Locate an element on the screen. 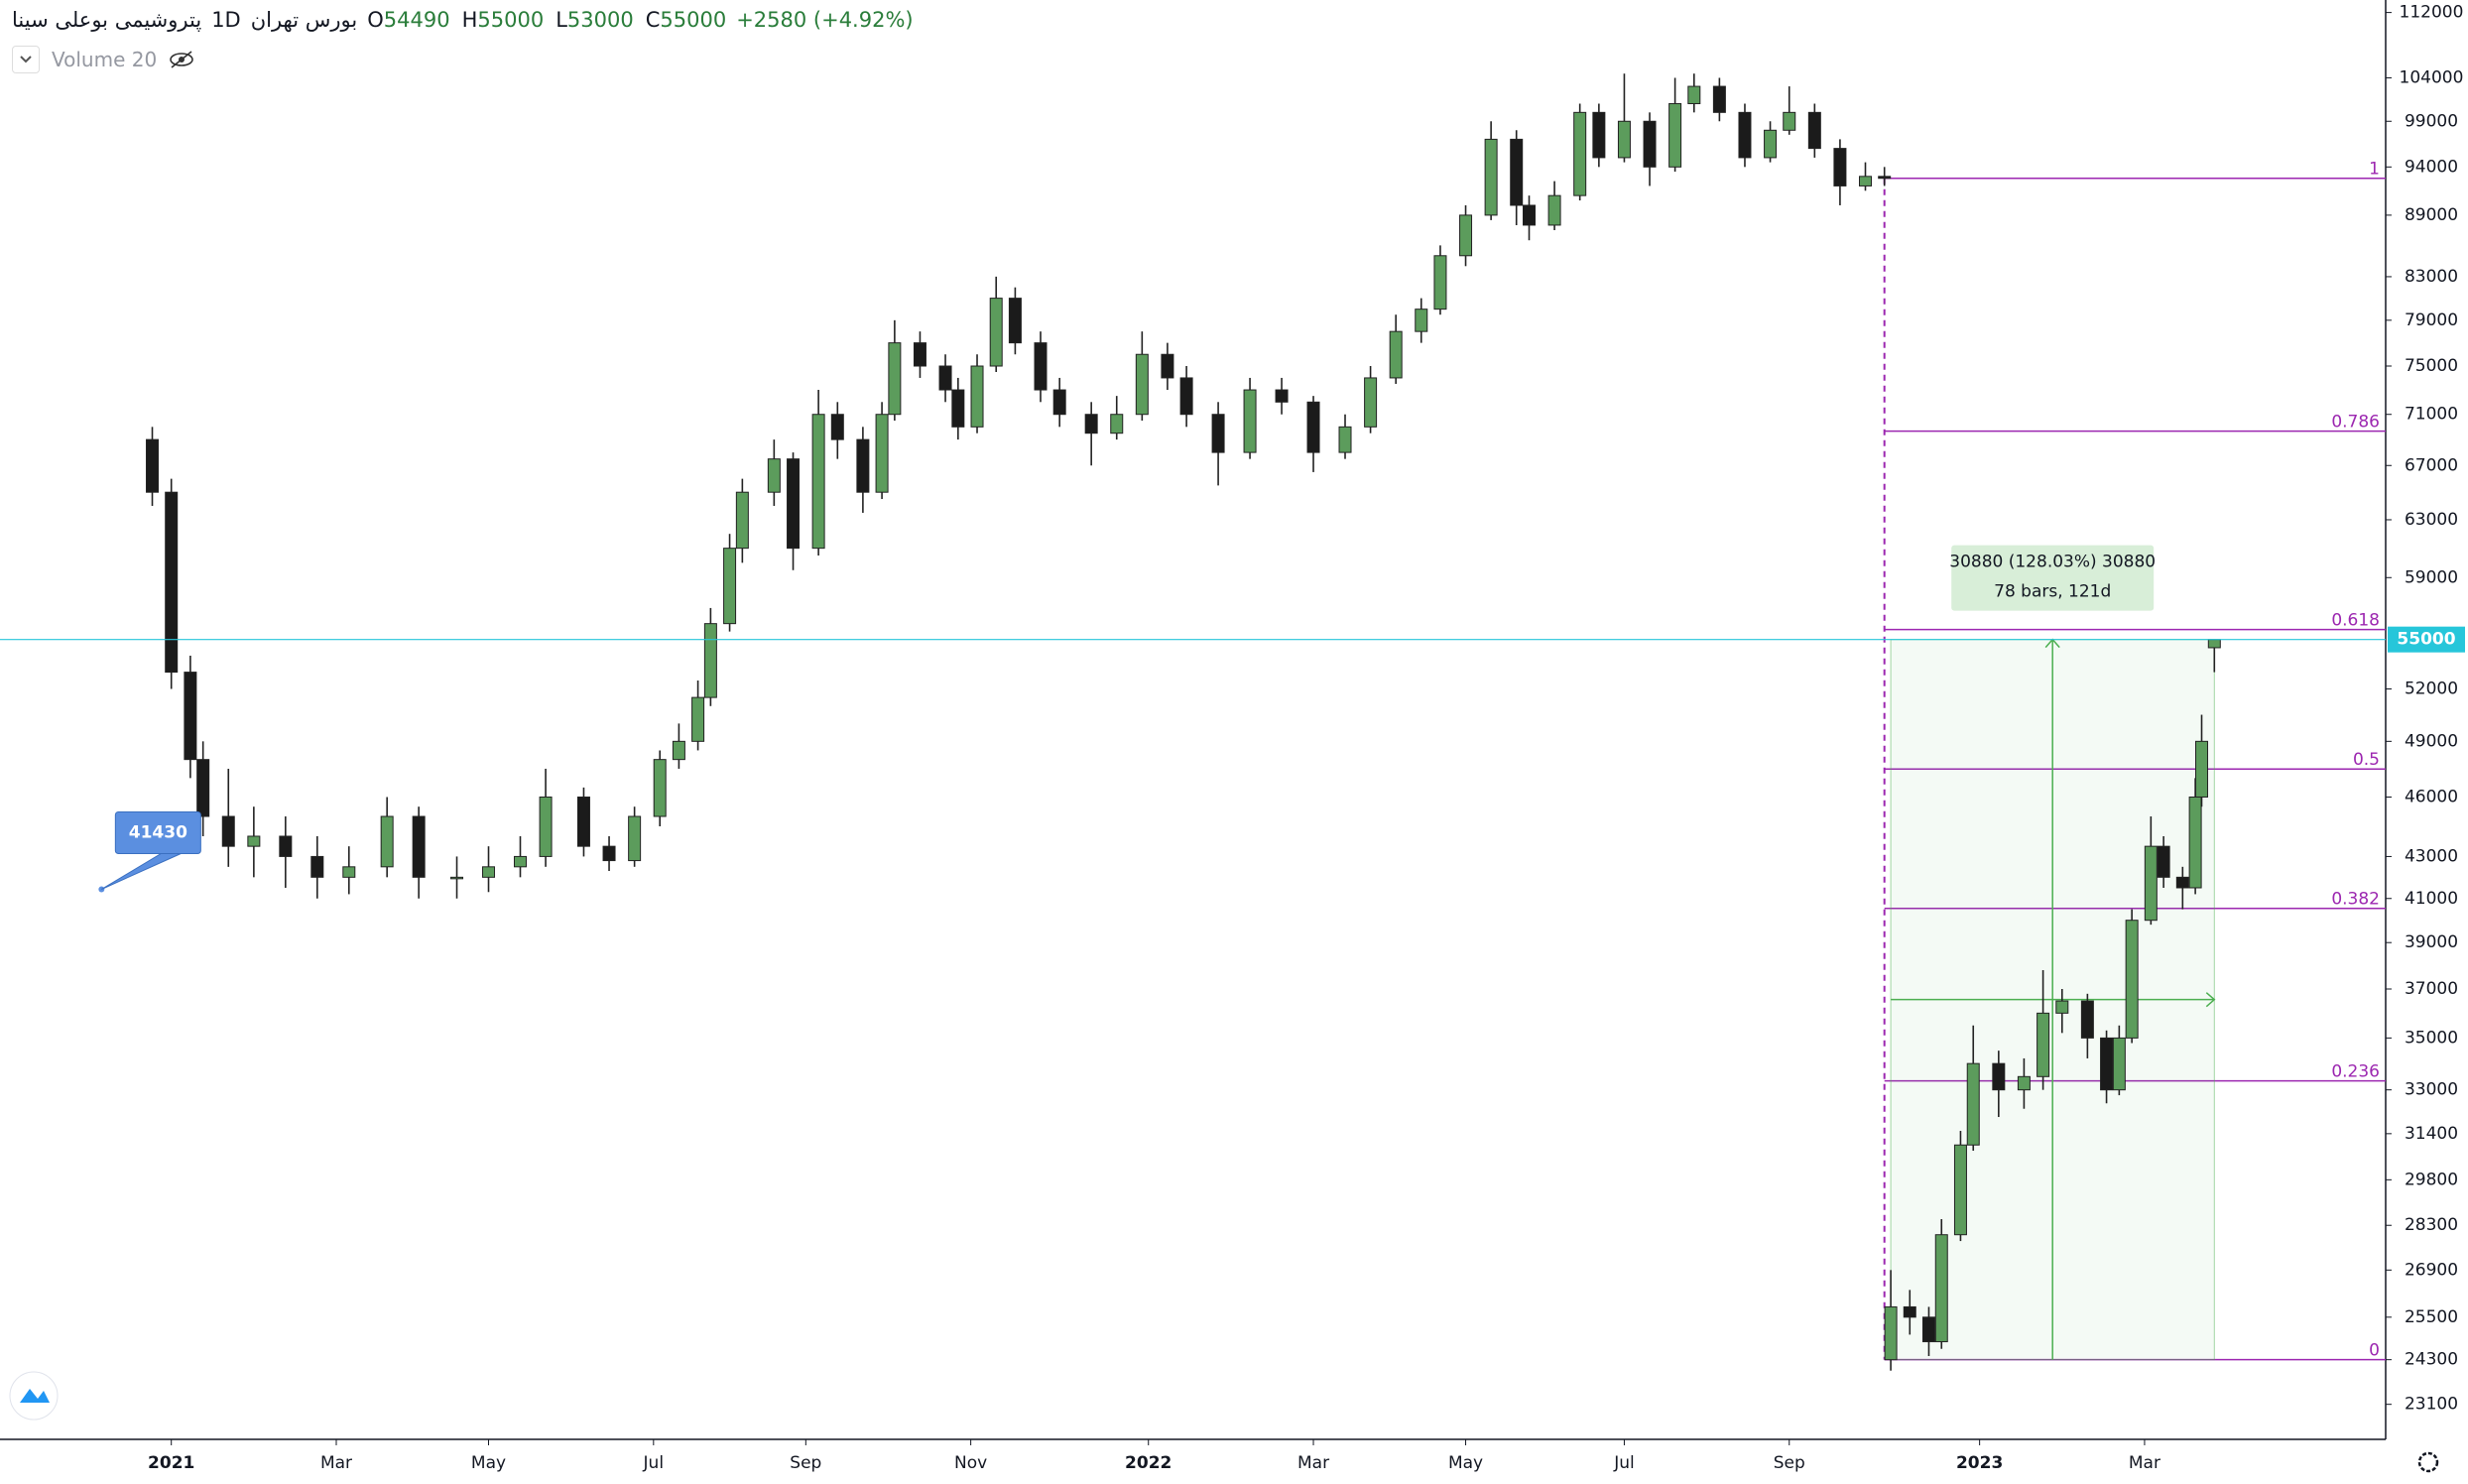 This screenshot has width=2468, height=1484. ohlc-item: O54490 is located at coordinates (408, 20).